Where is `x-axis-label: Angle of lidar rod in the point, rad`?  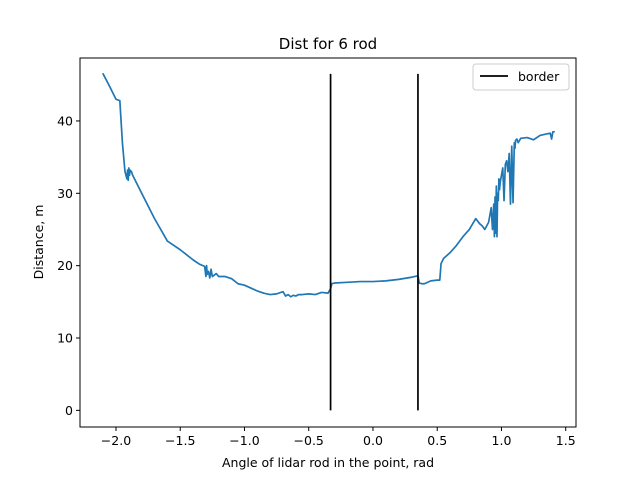 x-axis-label: Angle of lidar rod in the point, rad is located at coordinates (328, 462).